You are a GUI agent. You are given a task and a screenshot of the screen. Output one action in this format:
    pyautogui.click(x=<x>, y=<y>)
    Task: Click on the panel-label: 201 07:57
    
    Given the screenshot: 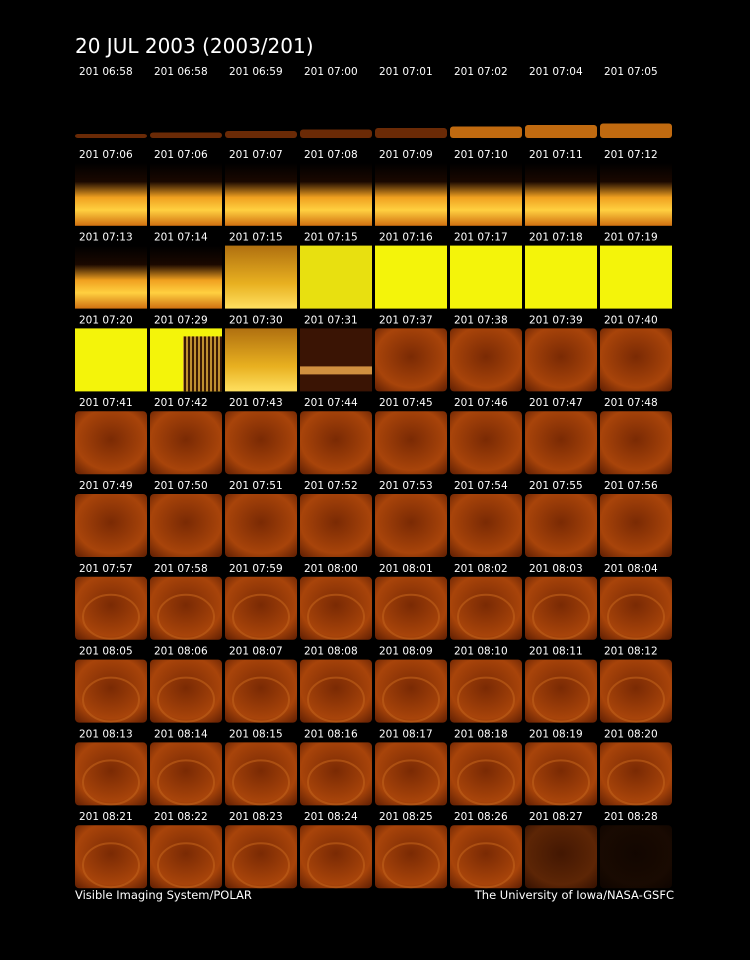 What is the action you would take?
    pyautogui.click(x=106, y=569)
    